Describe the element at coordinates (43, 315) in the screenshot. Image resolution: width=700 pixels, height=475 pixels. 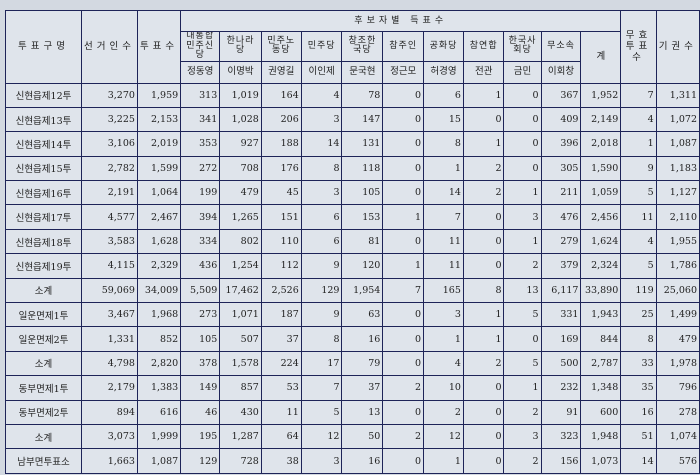
I see `district-name-cell: 일운면제1투` at that location.